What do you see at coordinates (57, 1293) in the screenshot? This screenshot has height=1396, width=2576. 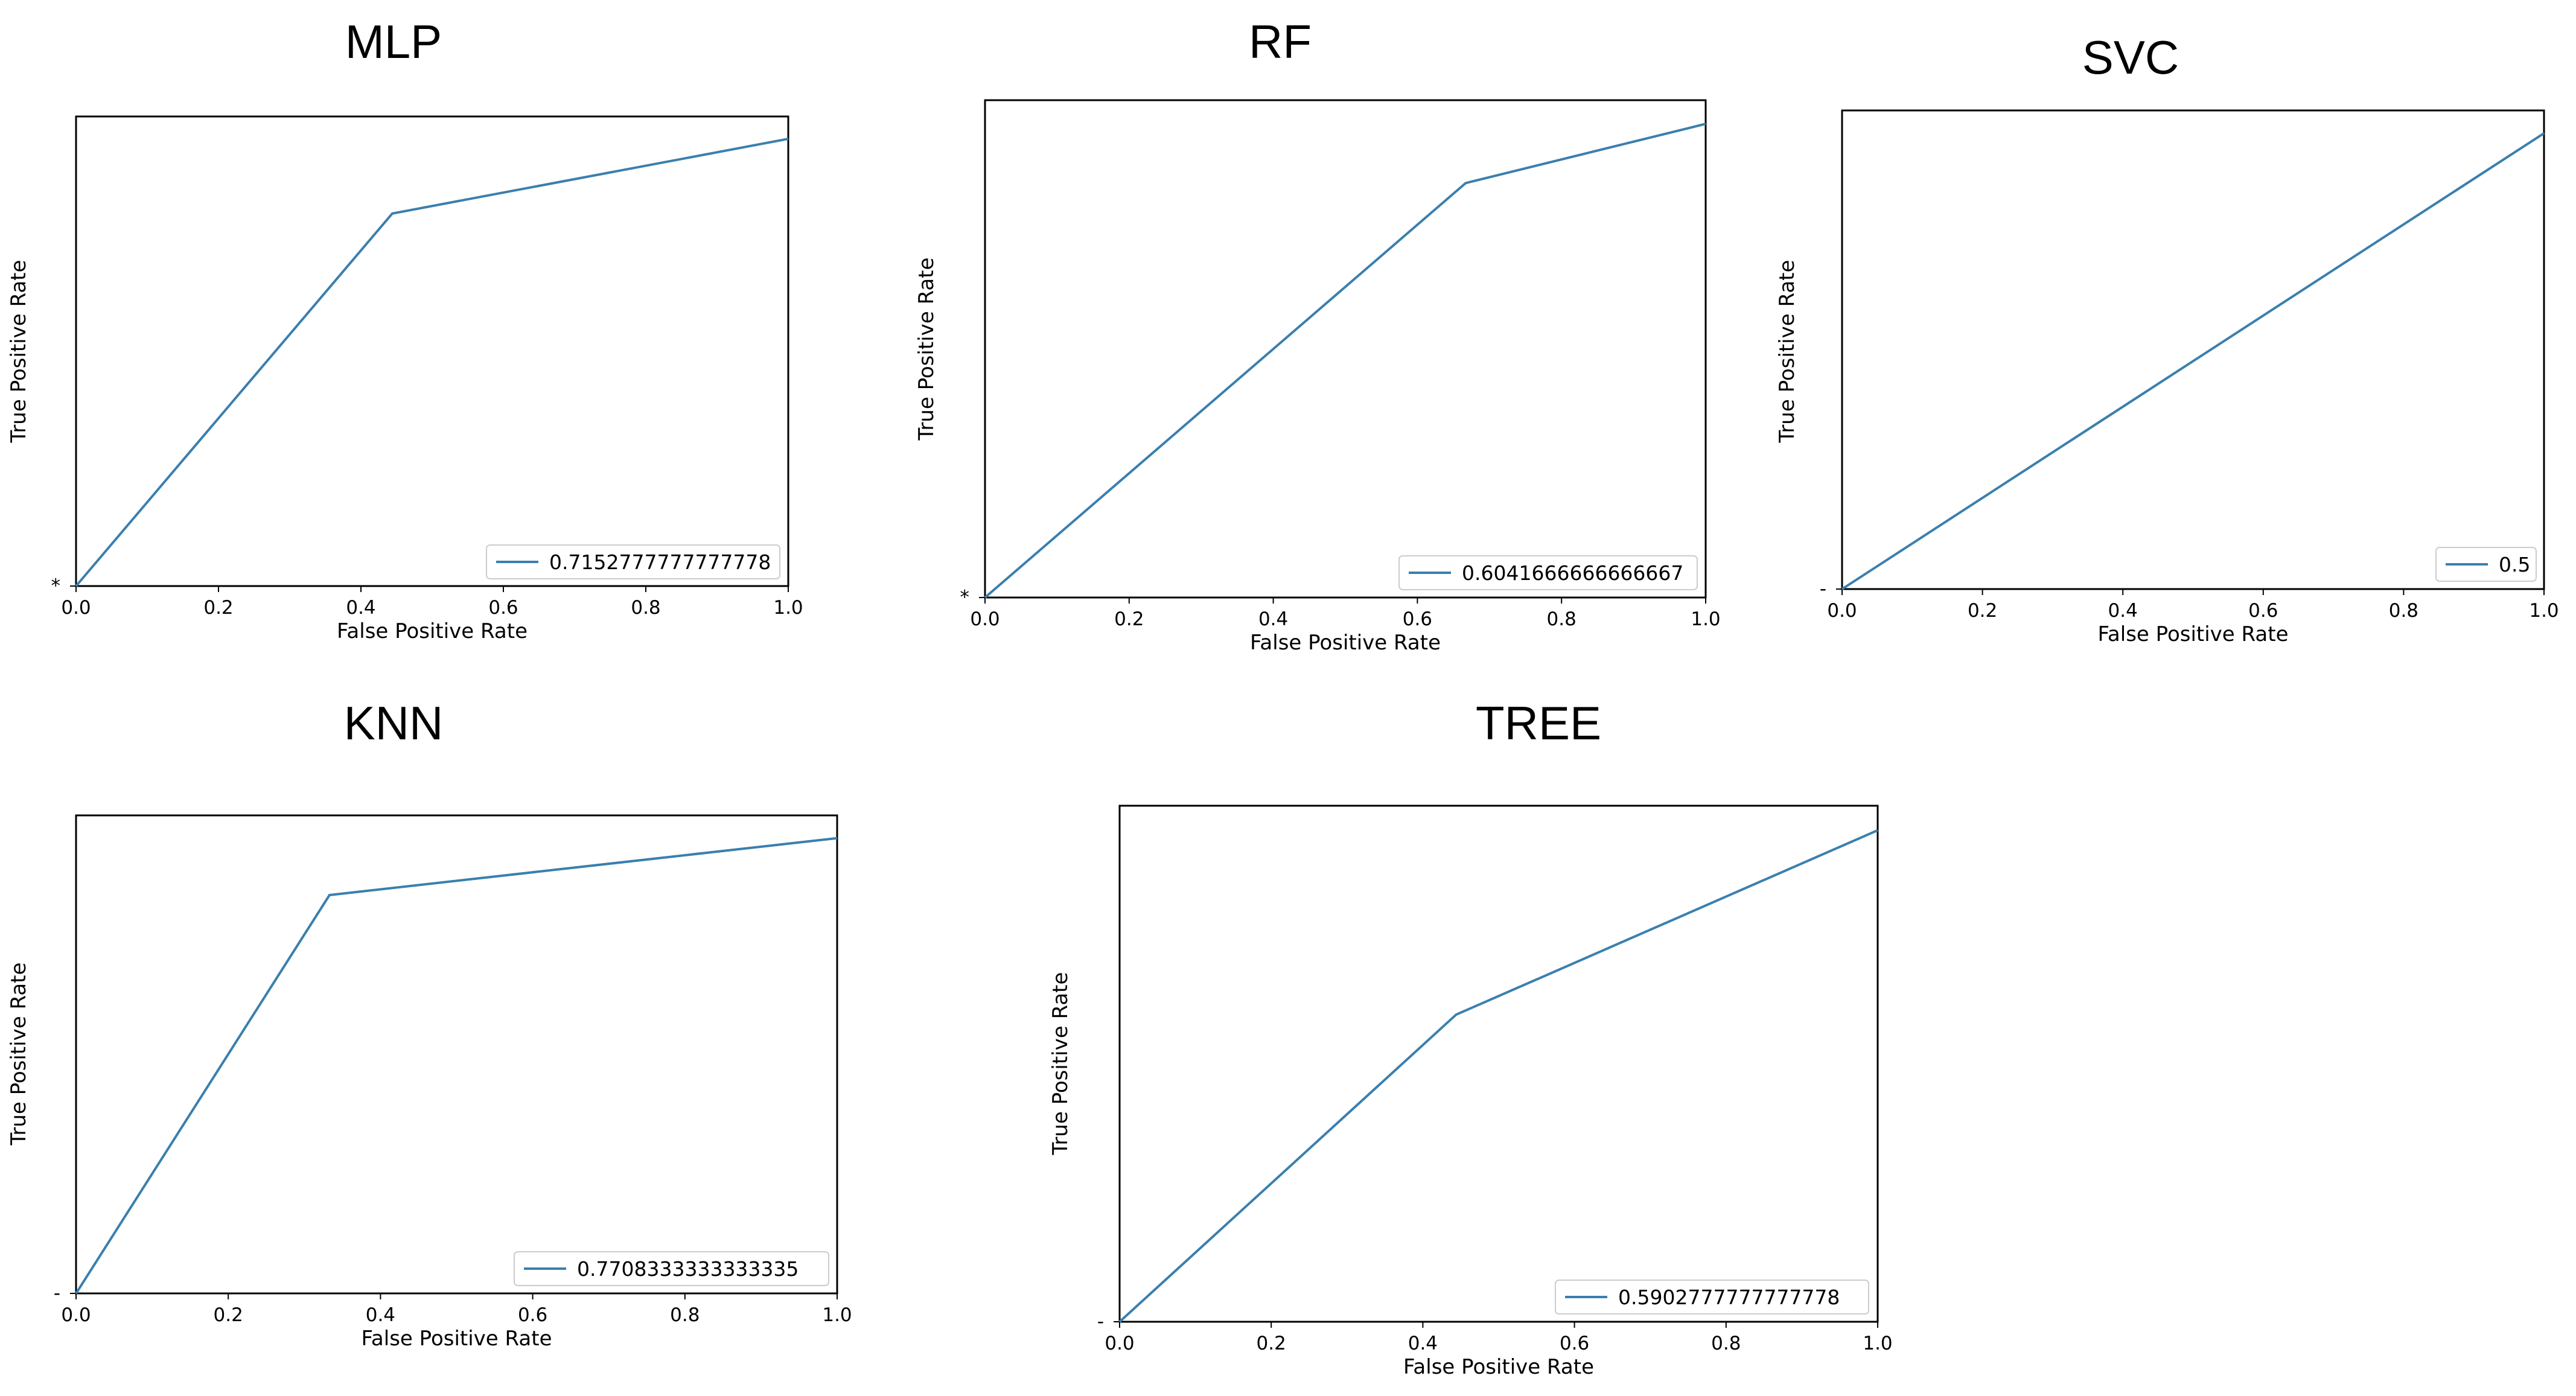 I see `knn-y-tick-label: -` at bounding box center [57, 1293].